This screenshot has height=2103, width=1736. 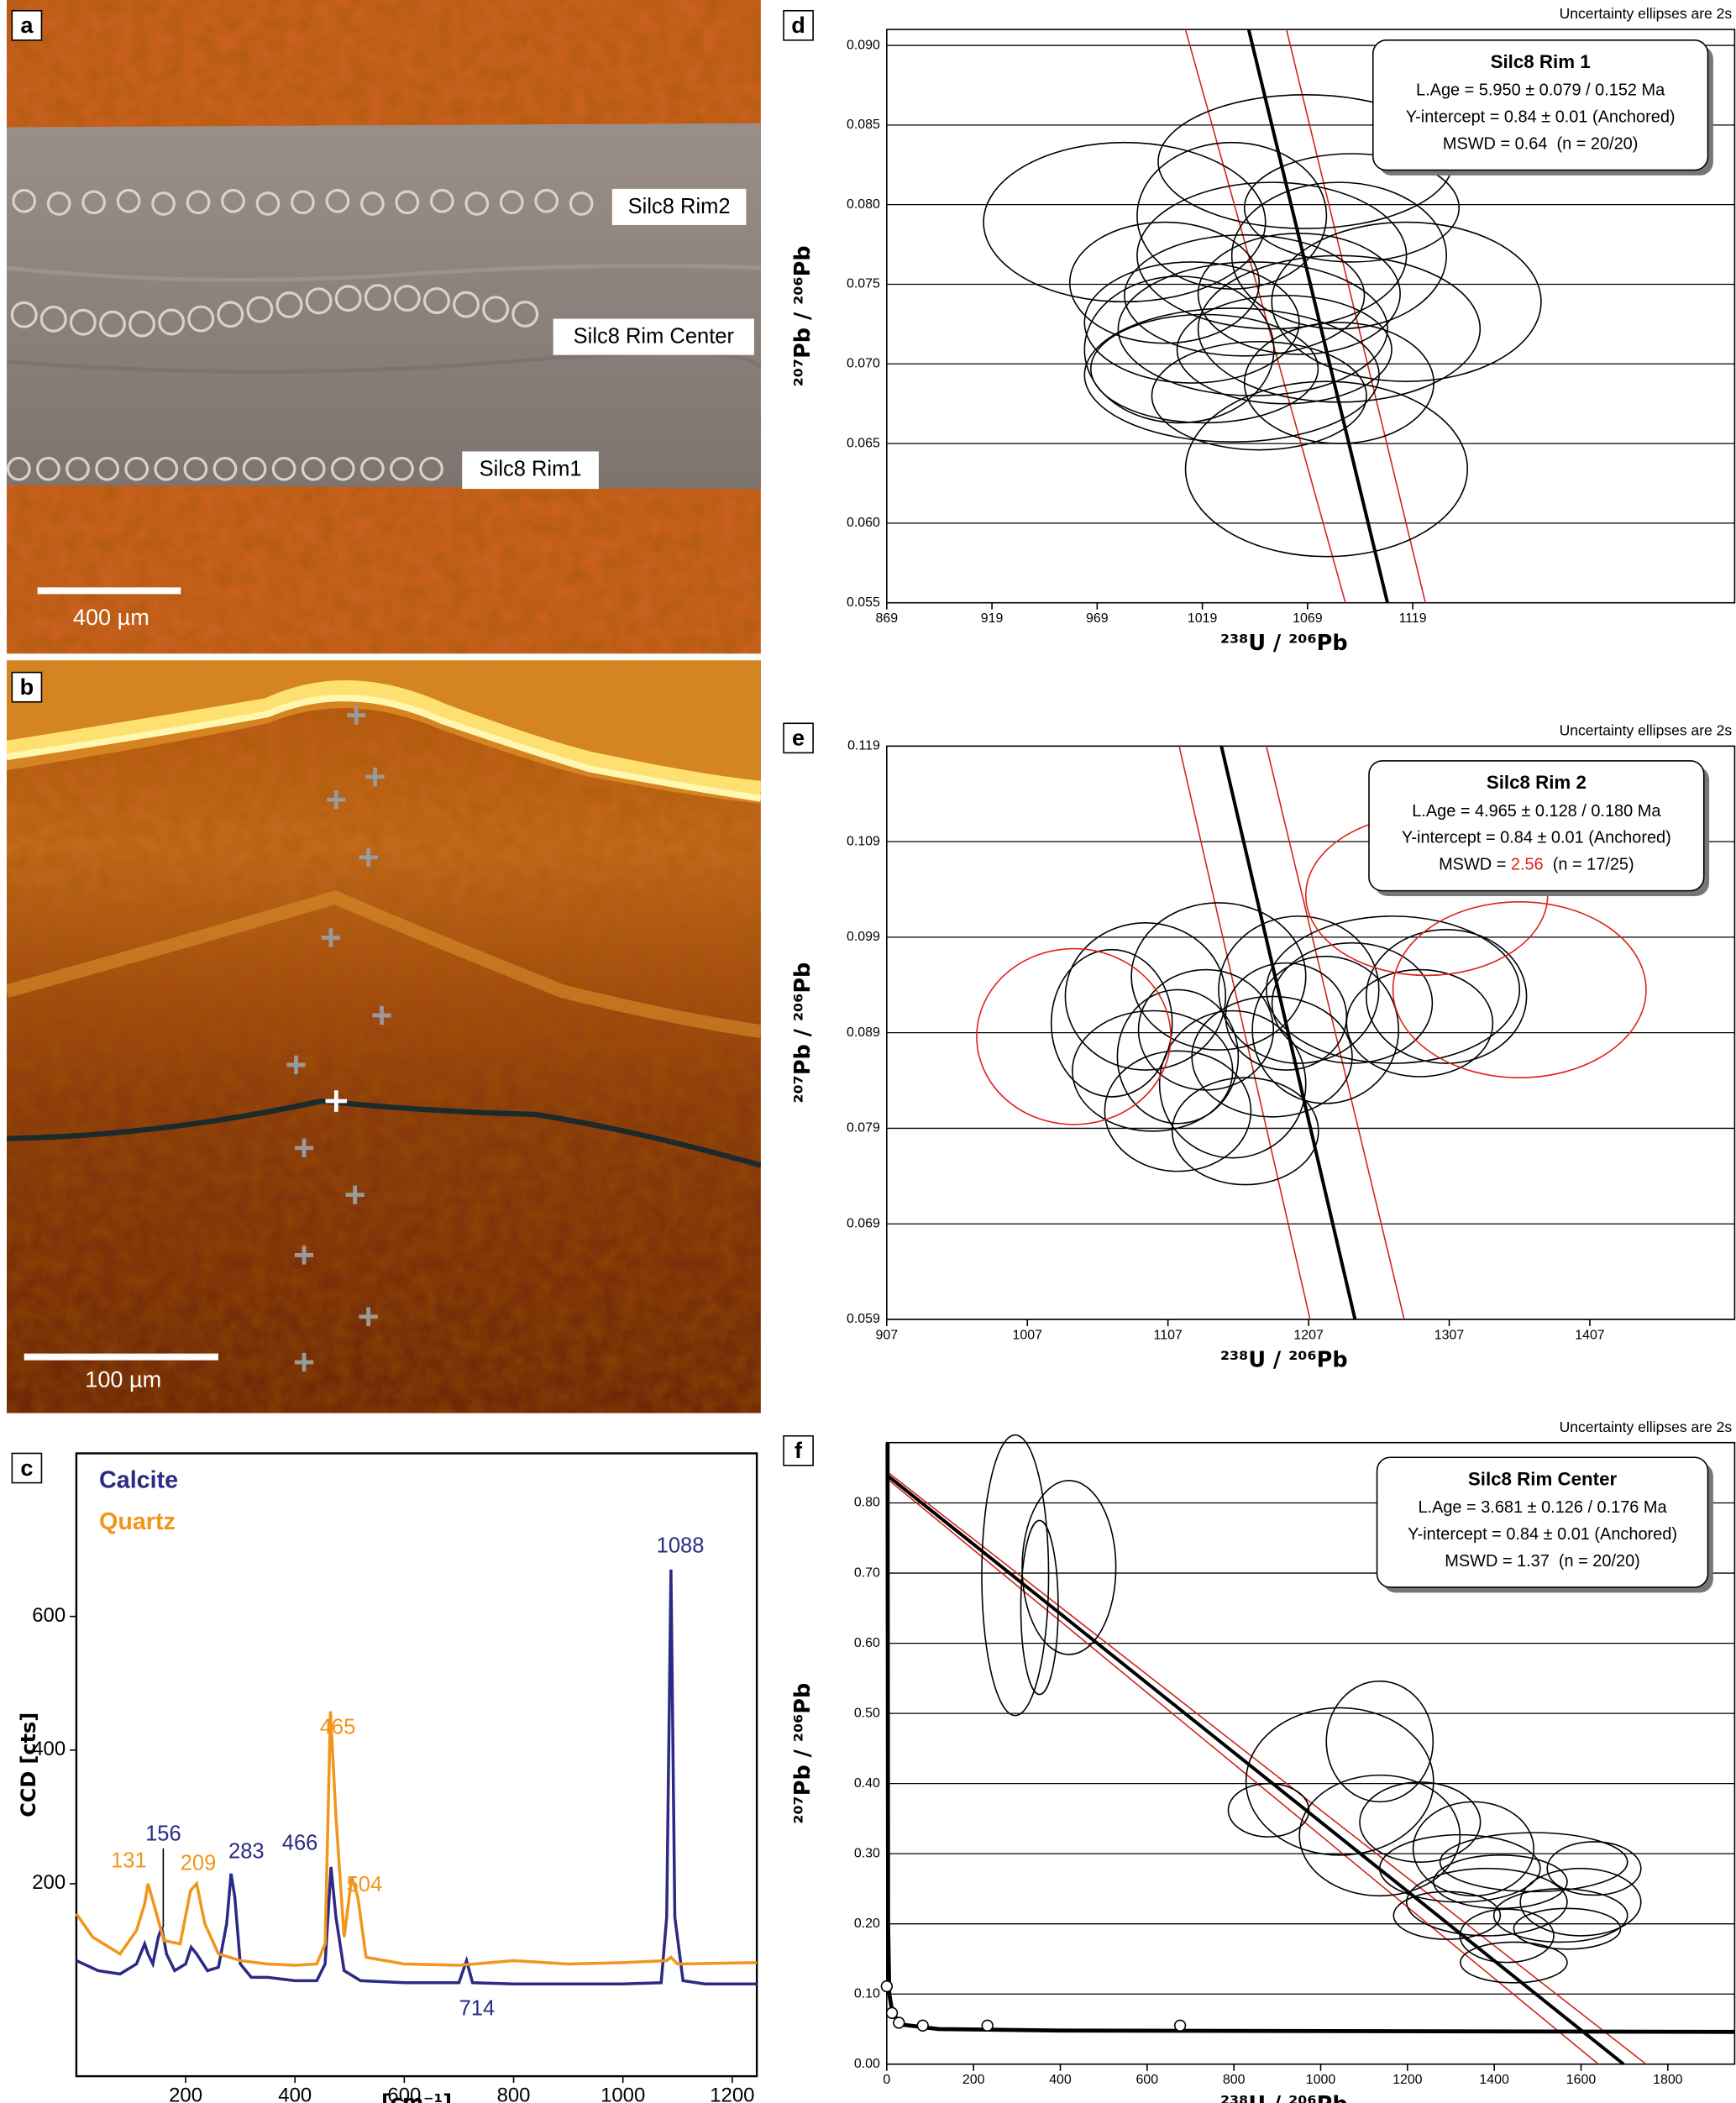 I want to click on x-tick-label: 0, so click(x=886, y=2080).